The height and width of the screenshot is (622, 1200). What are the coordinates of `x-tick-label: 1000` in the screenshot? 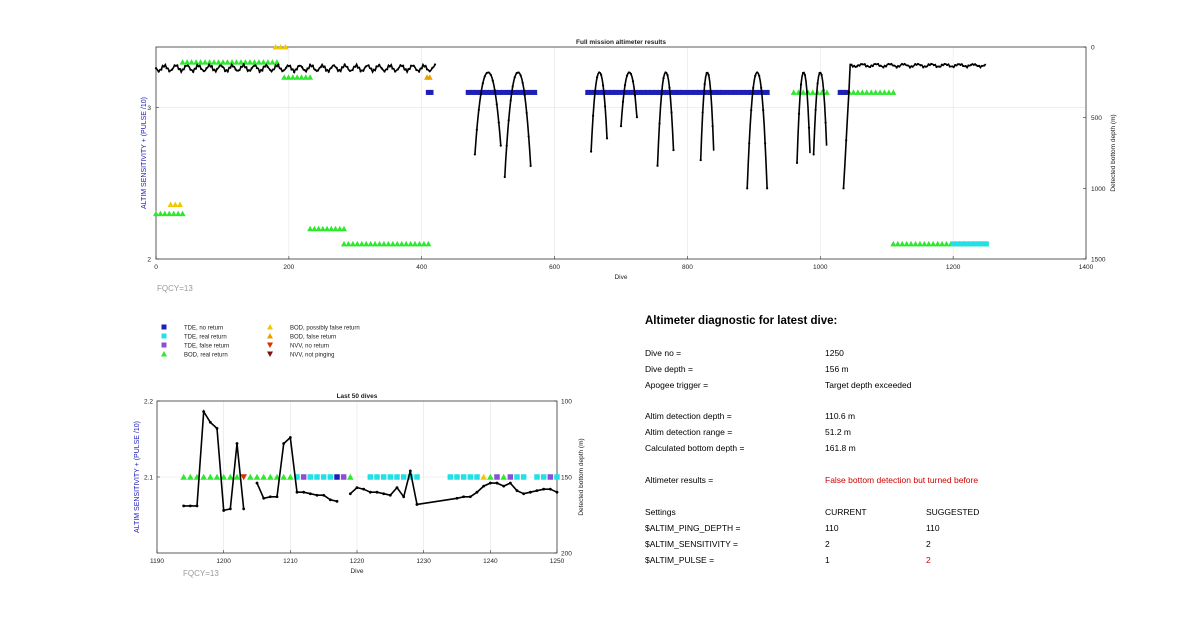 It's located at (820, 267).